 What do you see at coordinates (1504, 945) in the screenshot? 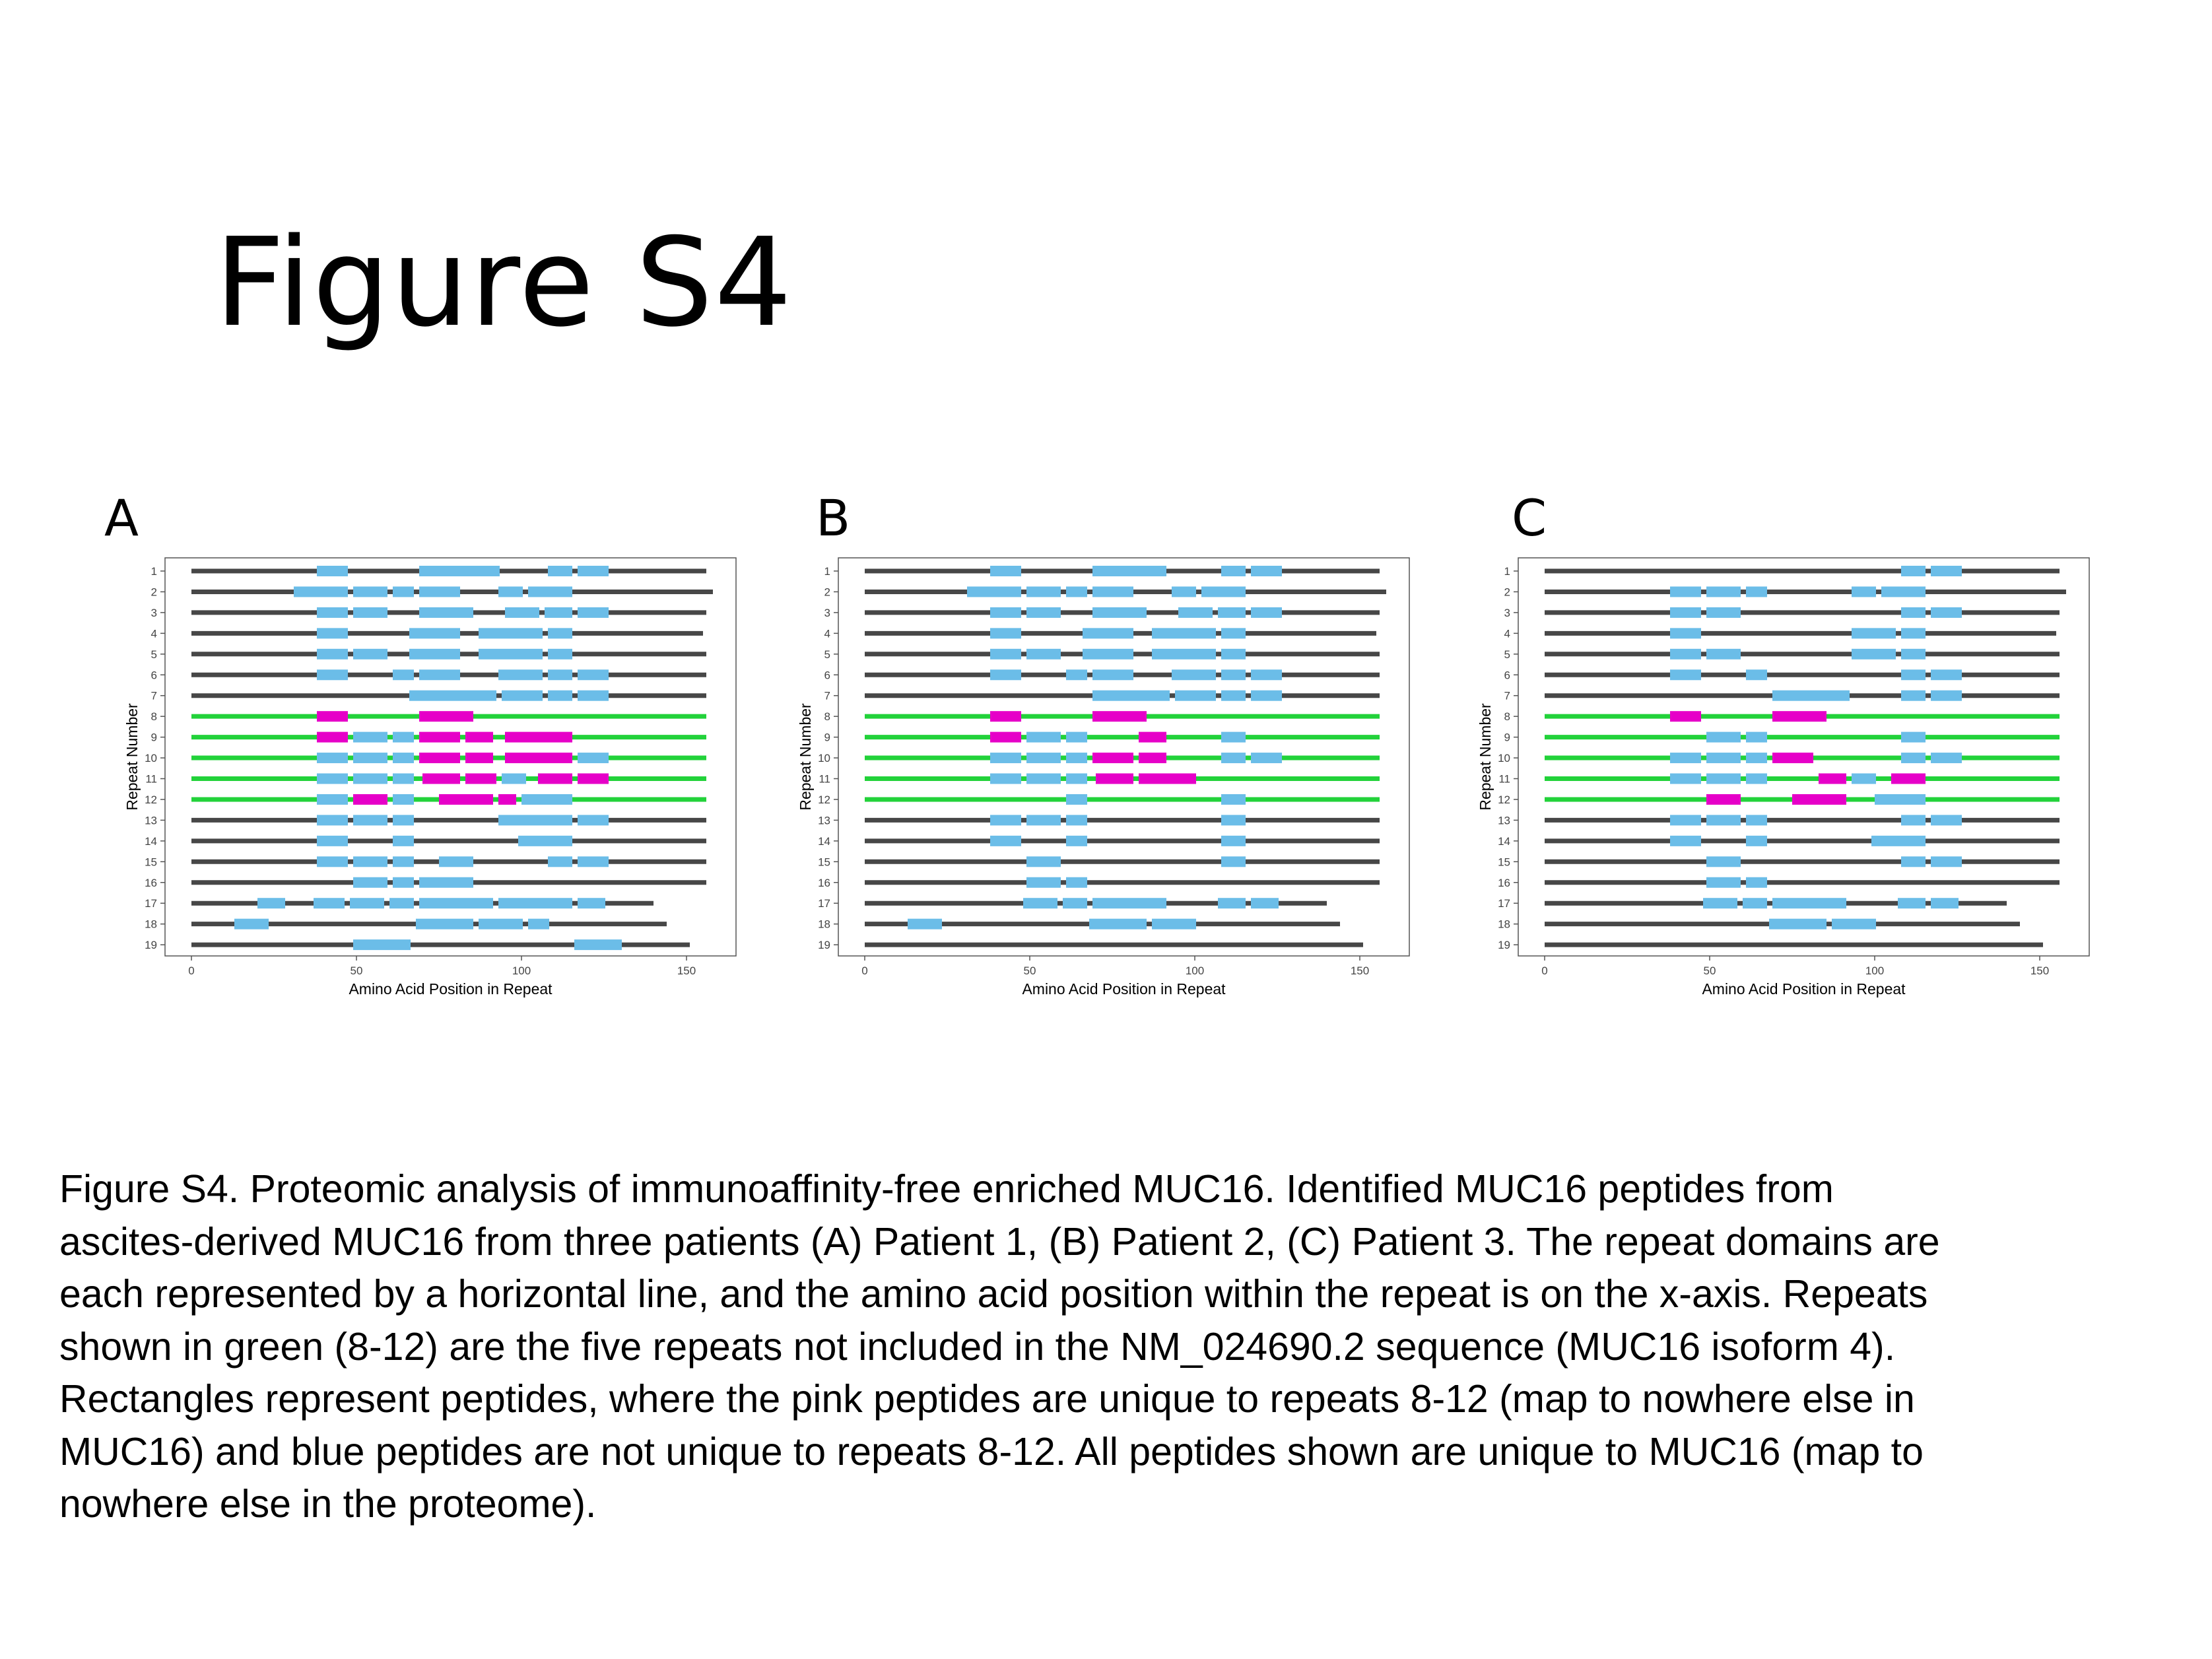
I see `y-tick-label: 19` at bounding box center [1504, 945].